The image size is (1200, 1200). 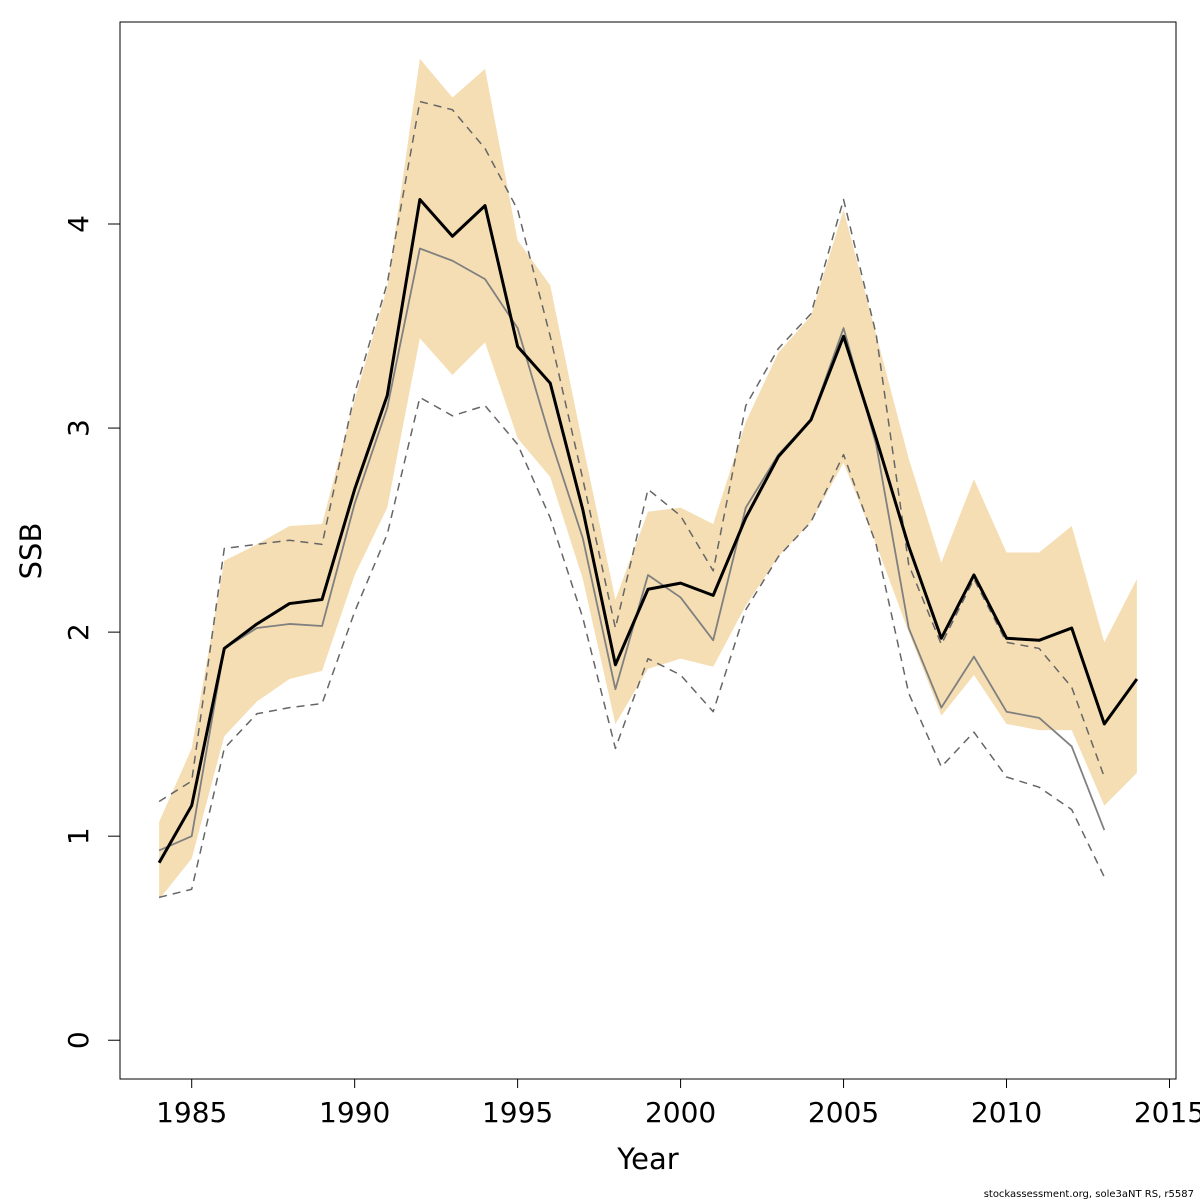 What do you see at coordinates (1089, 1194) in the screenshot?
I see `footer: stockassessment.org, sole3aNT RS, r5587` at bounding box center [1089, 1194].